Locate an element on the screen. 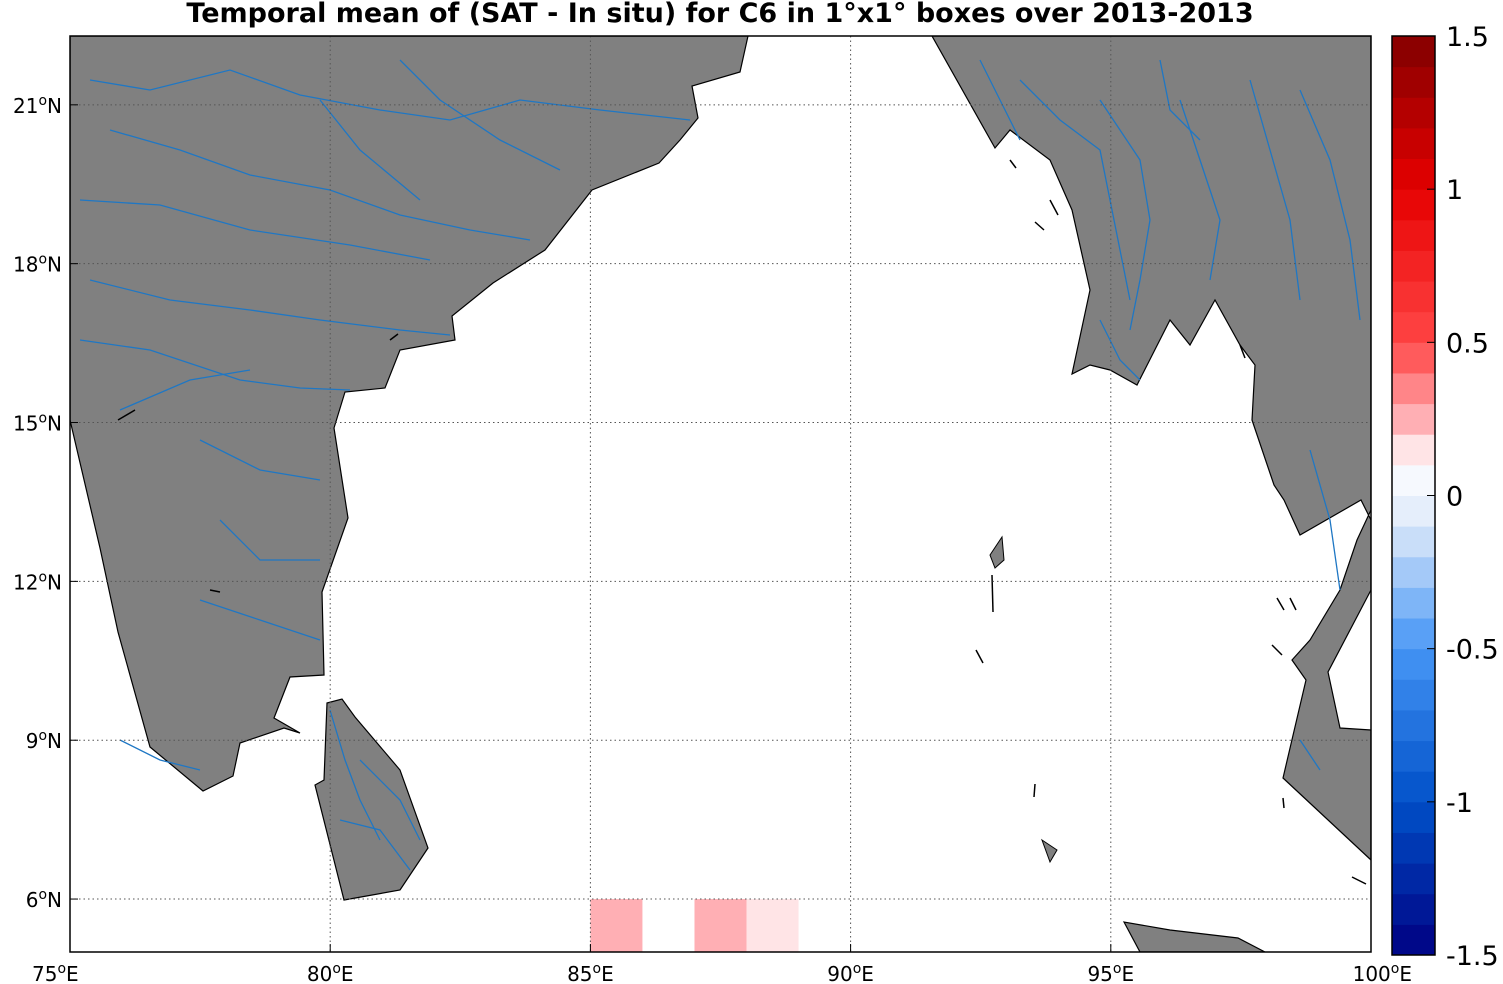 This screenshot has width=1503, height=984. colorbar-ticks: 1.5 1 0.5 0 -0.5 -1 -1.5 is located at coordinates (1463, 497).